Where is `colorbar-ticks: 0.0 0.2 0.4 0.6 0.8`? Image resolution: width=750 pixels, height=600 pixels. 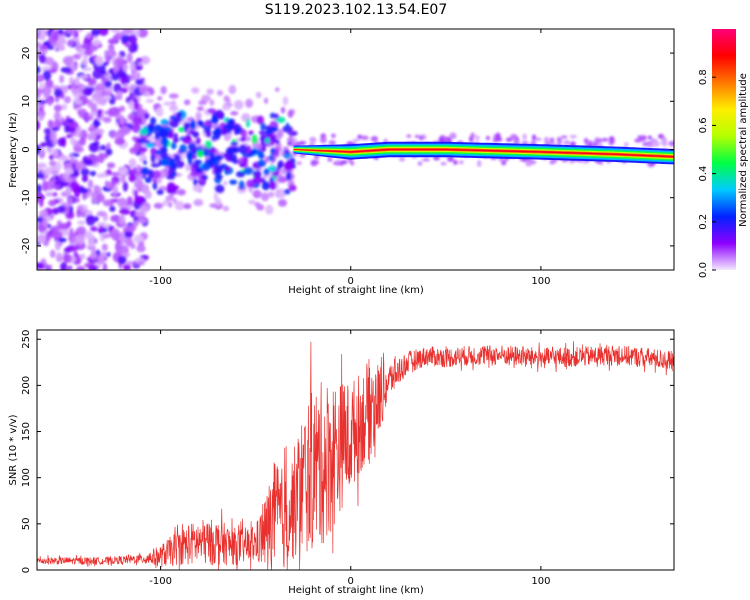
colorbar-ticks: 0.0 0.2 0.4 0.6 0.8 is located at coordinates (707, 173).